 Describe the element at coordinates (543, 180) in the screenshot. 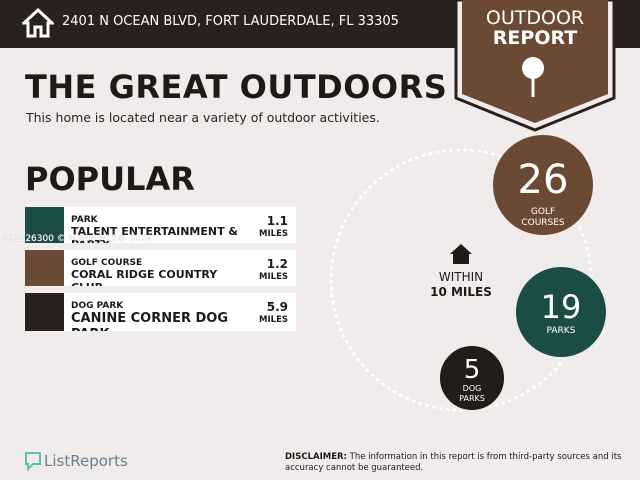

I see `stat-value: 26` at that location.